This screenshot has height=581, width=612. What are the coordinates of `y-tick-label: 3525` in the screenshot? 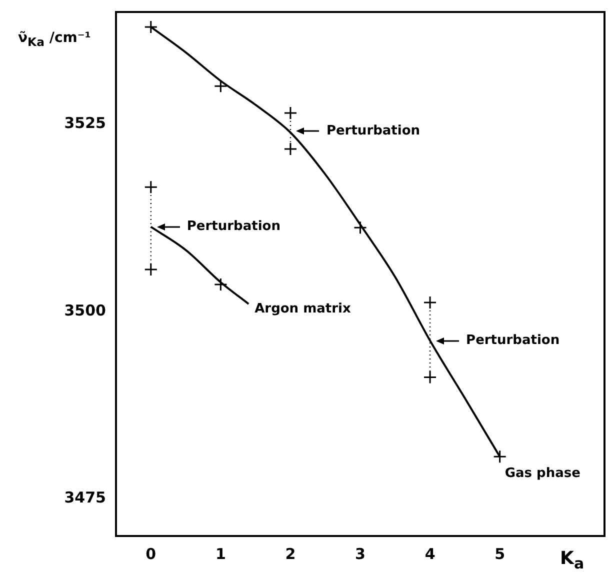 It's located at (85, 123).